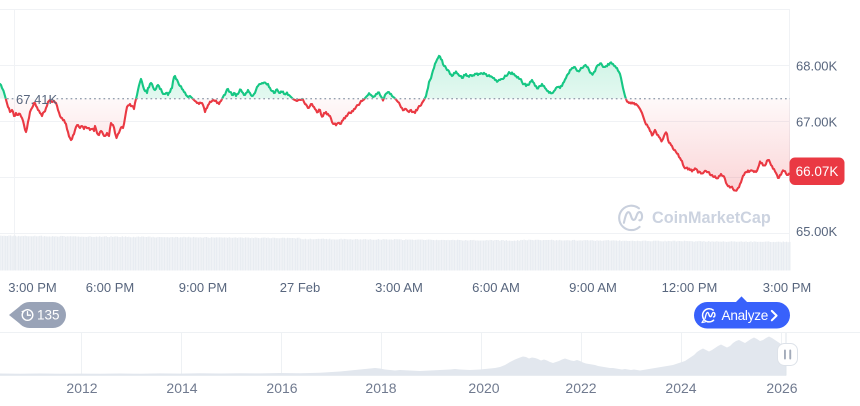 This screenshot has width=860, height=406. I want to click on svg-text: 12:00 PM, so click(690, 287).